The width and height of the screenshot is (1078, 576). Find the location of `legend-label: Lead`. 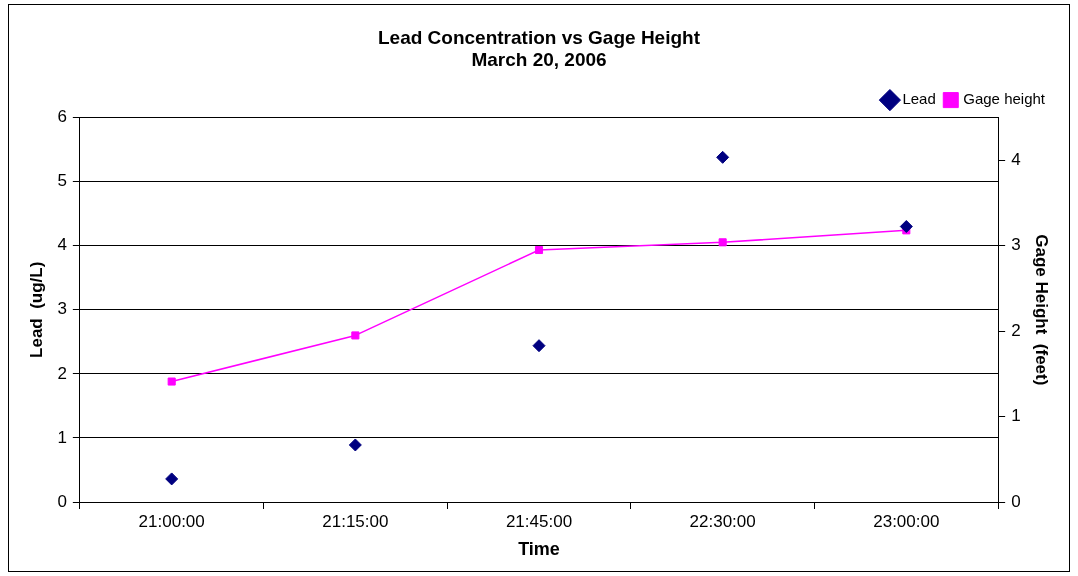

legend-label: Lead is located at coordinates (919, 99).